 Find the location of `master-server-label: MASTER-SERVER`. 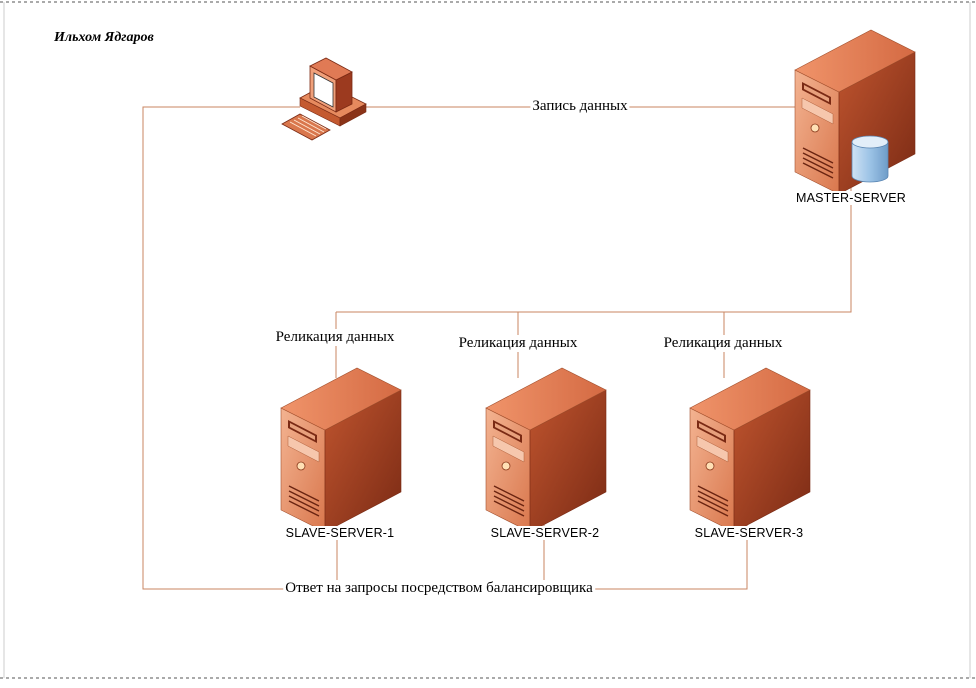

master-server-label: MASTER-SERVER is located at coordinates (851, 198).